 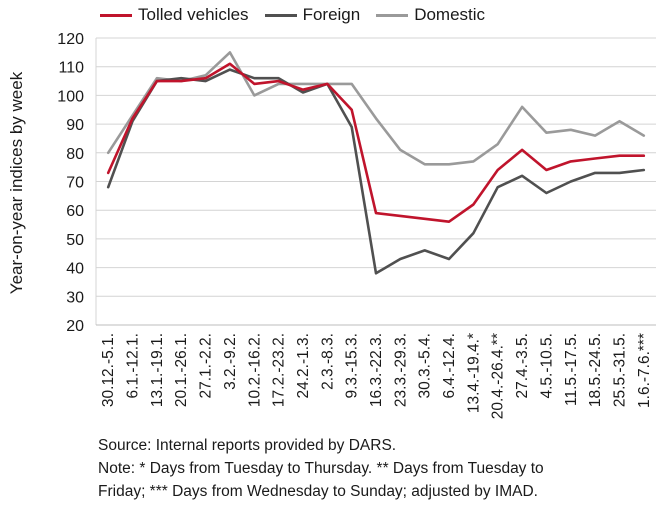 What do you see at coordinates (116, 15) in the screenshot?
I see `legend-swatch-tolled` at bounding box center [116, 15].